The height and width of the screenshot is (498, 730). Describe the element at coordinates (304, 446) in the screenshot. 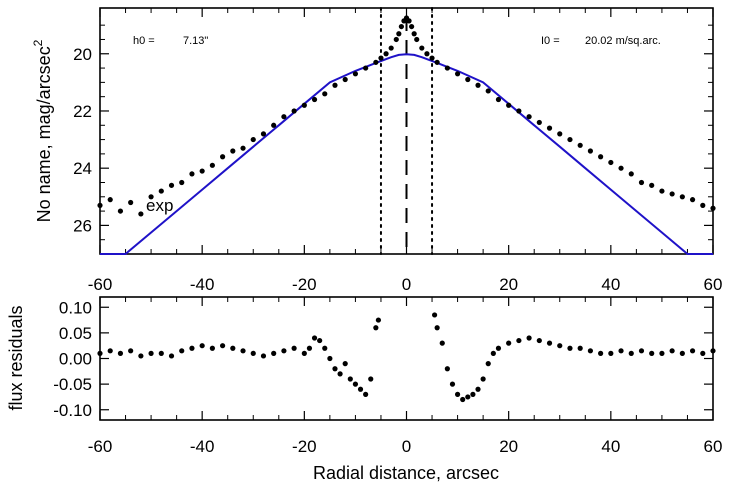

I see `bottom-x-tick-label: -20` at that location.